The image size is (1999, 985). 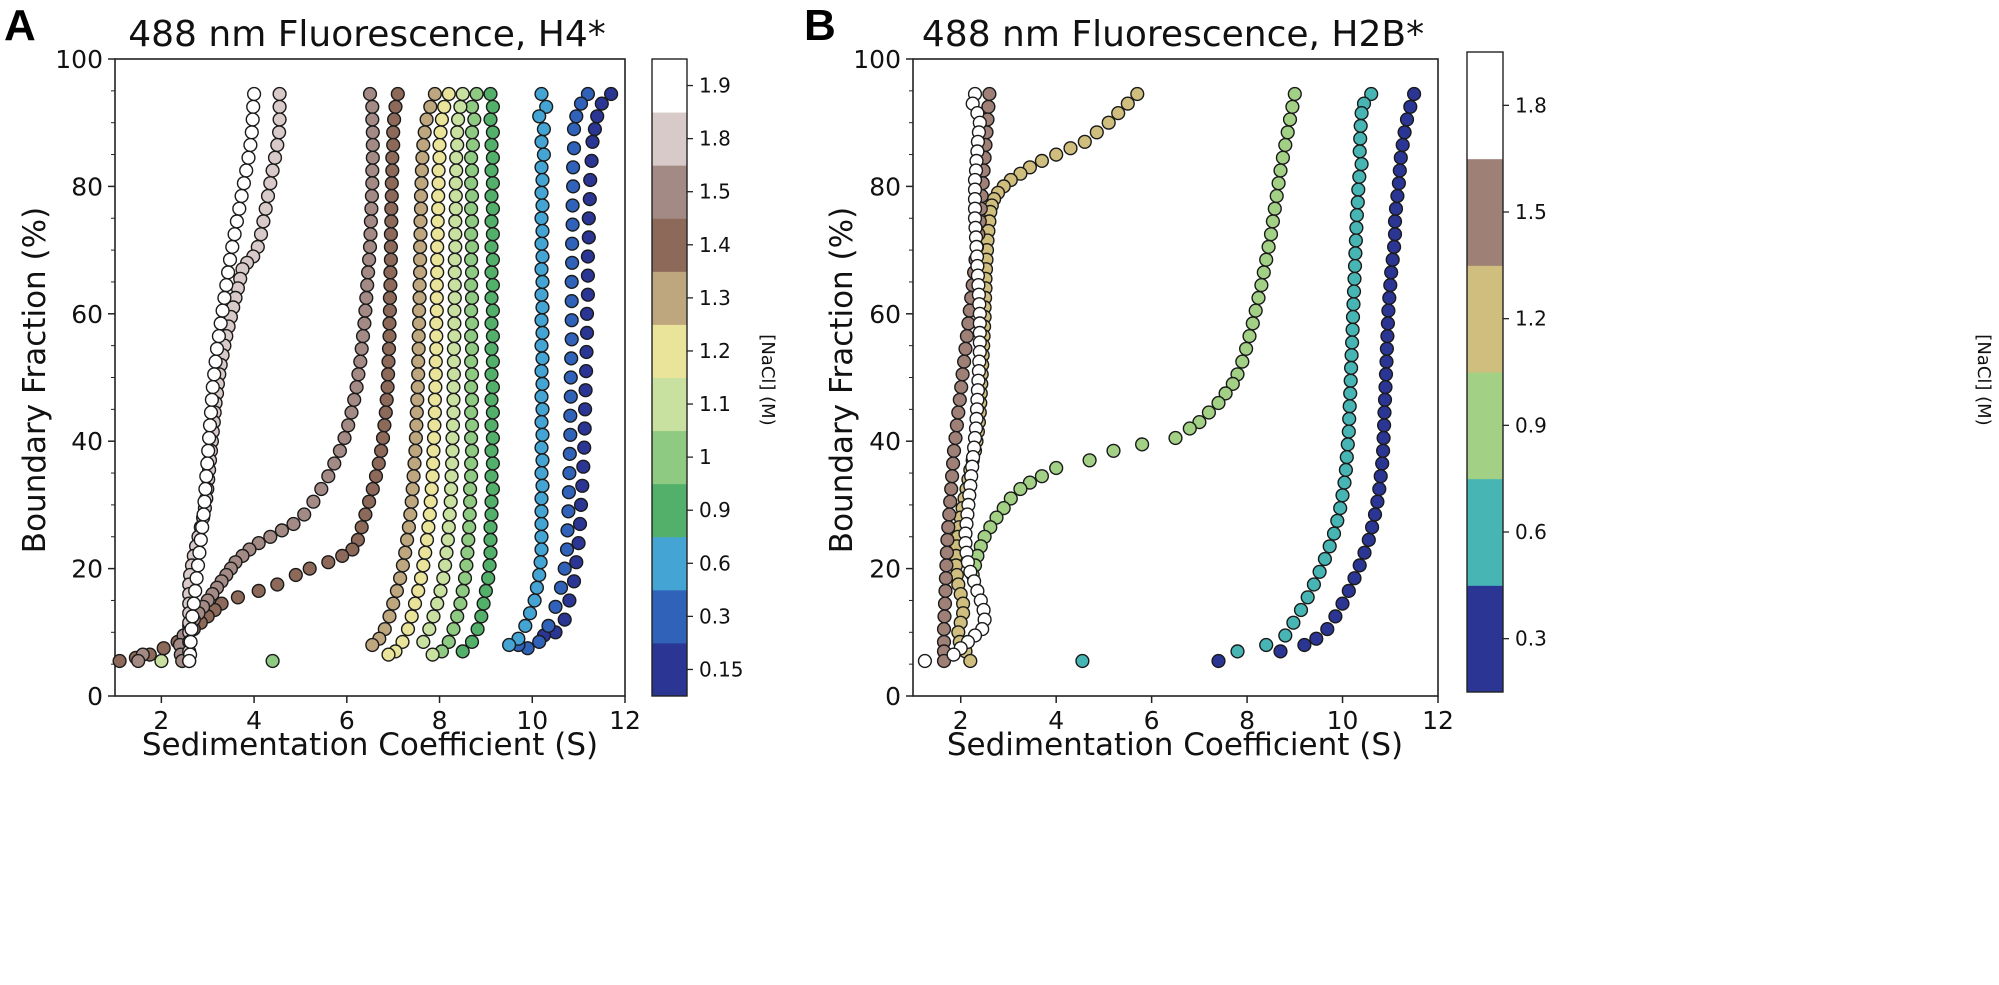 What do you see at coordinates (275, 157) in the screenshot?
I see `data-point-a-1p8` at bounding box center [275, 157].